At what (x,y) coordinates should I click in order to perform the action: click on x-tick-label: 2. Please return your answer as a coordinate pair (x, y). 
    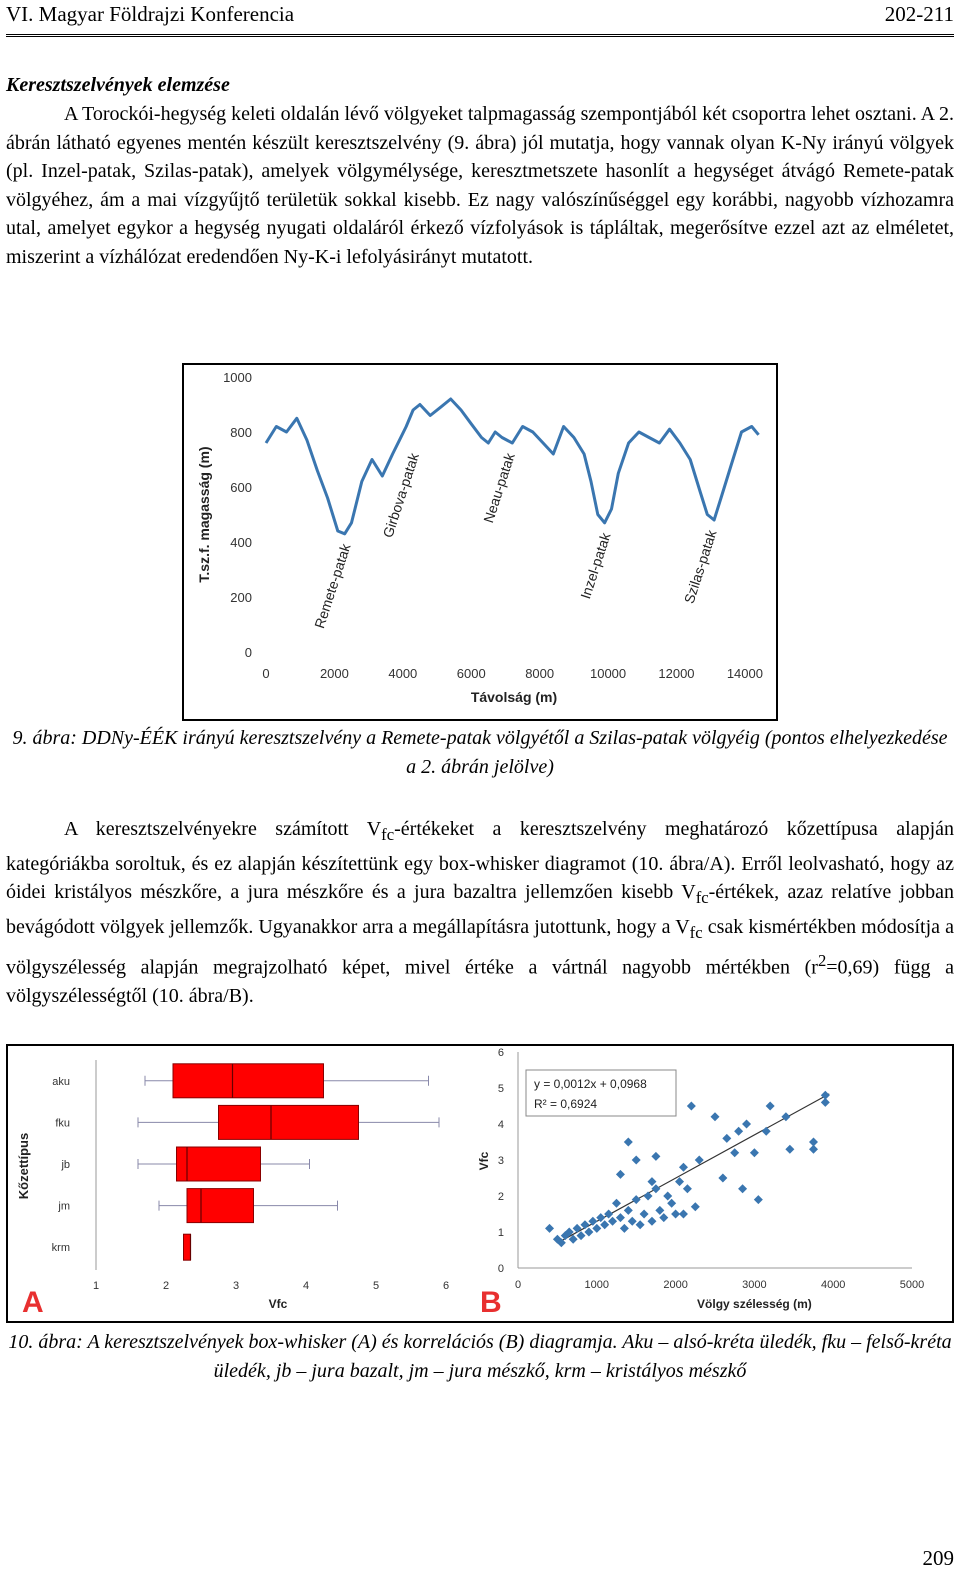
    Looking at the image, I should click on (166, 1286).